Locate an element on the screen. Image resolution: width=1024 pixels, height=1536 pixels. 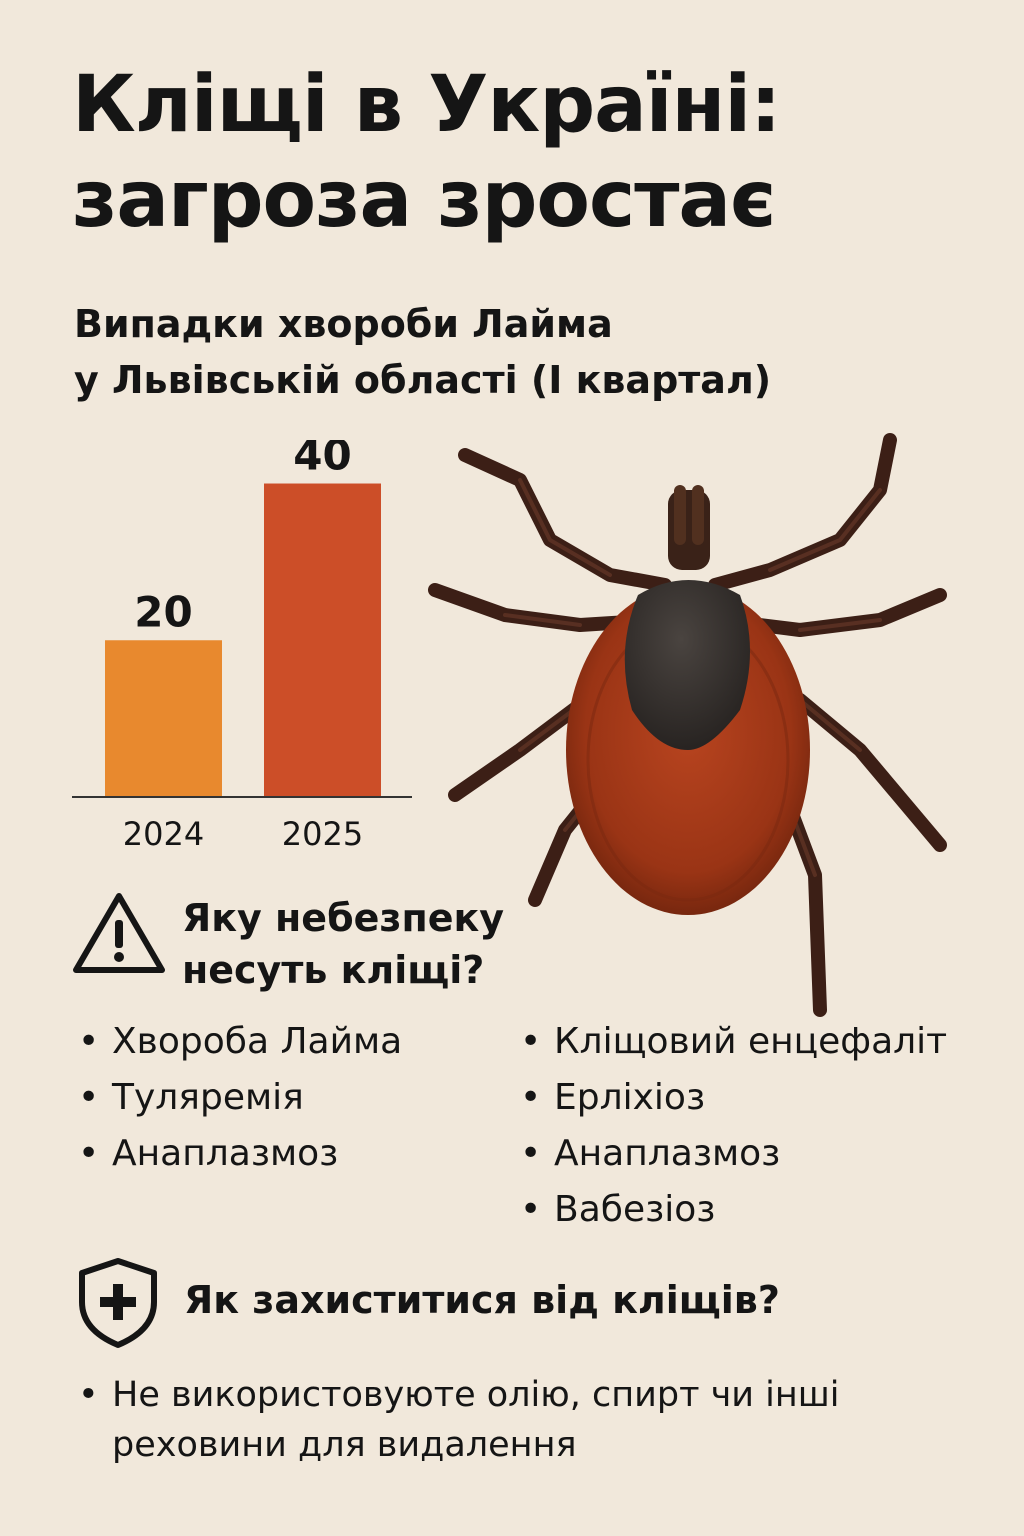
list-item: Вабезіоз is located at coordinates (732, 1210).